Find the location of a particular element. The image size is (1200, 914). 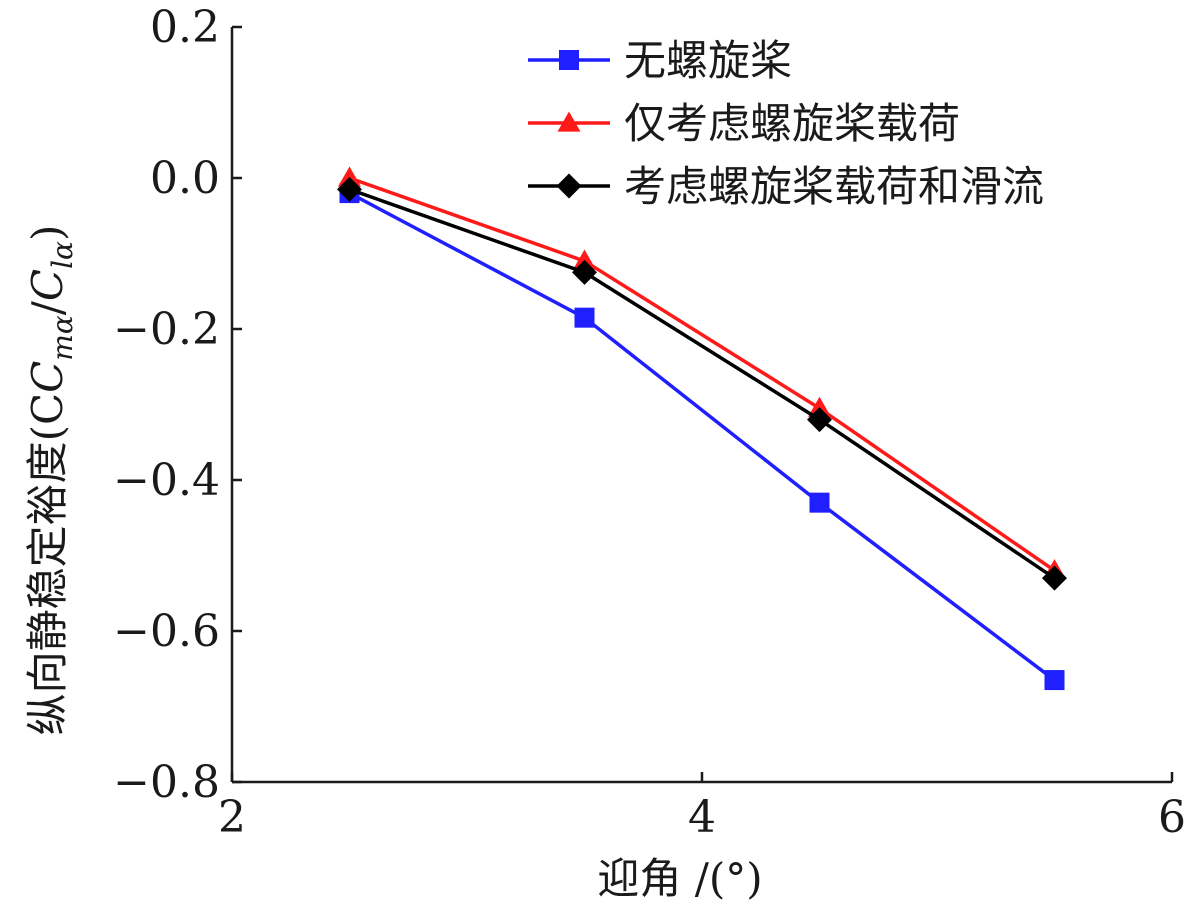

y-axis-title-sub2: lα is located at coordinates (62, 255).